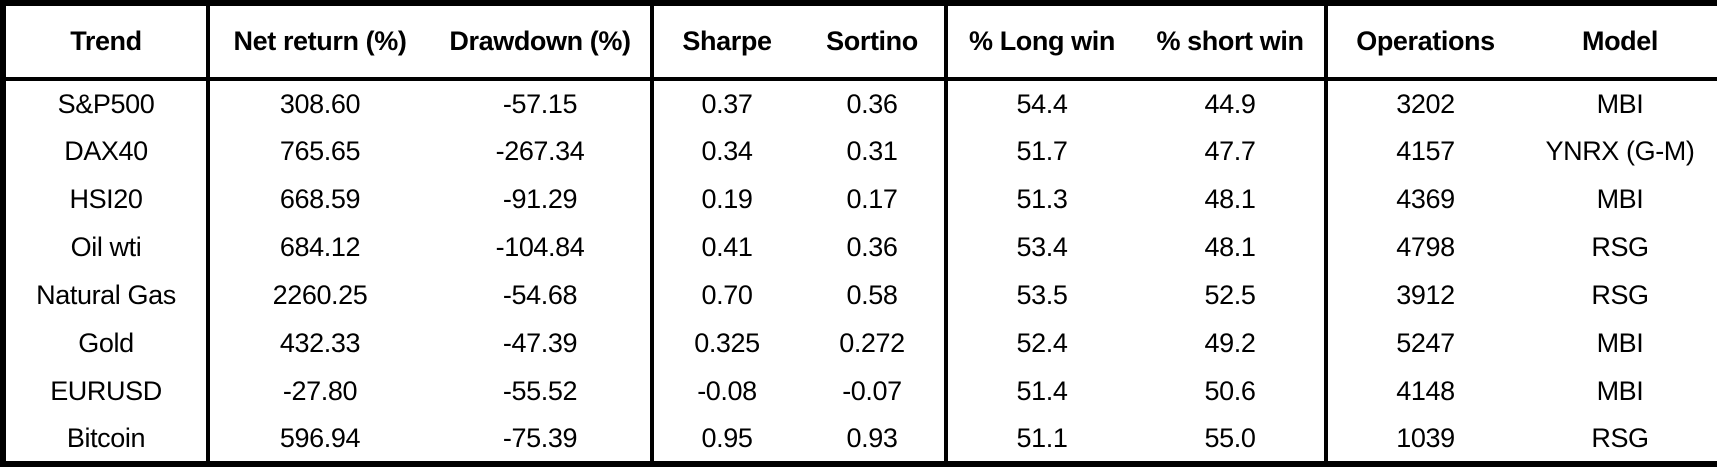 Image resolution: width=1717 pixels, height=467 pixels. What do you see at coordinates (106, 246) in the screenshot?
I see `row-label: Oil wti` at bounding box center [106, 246].